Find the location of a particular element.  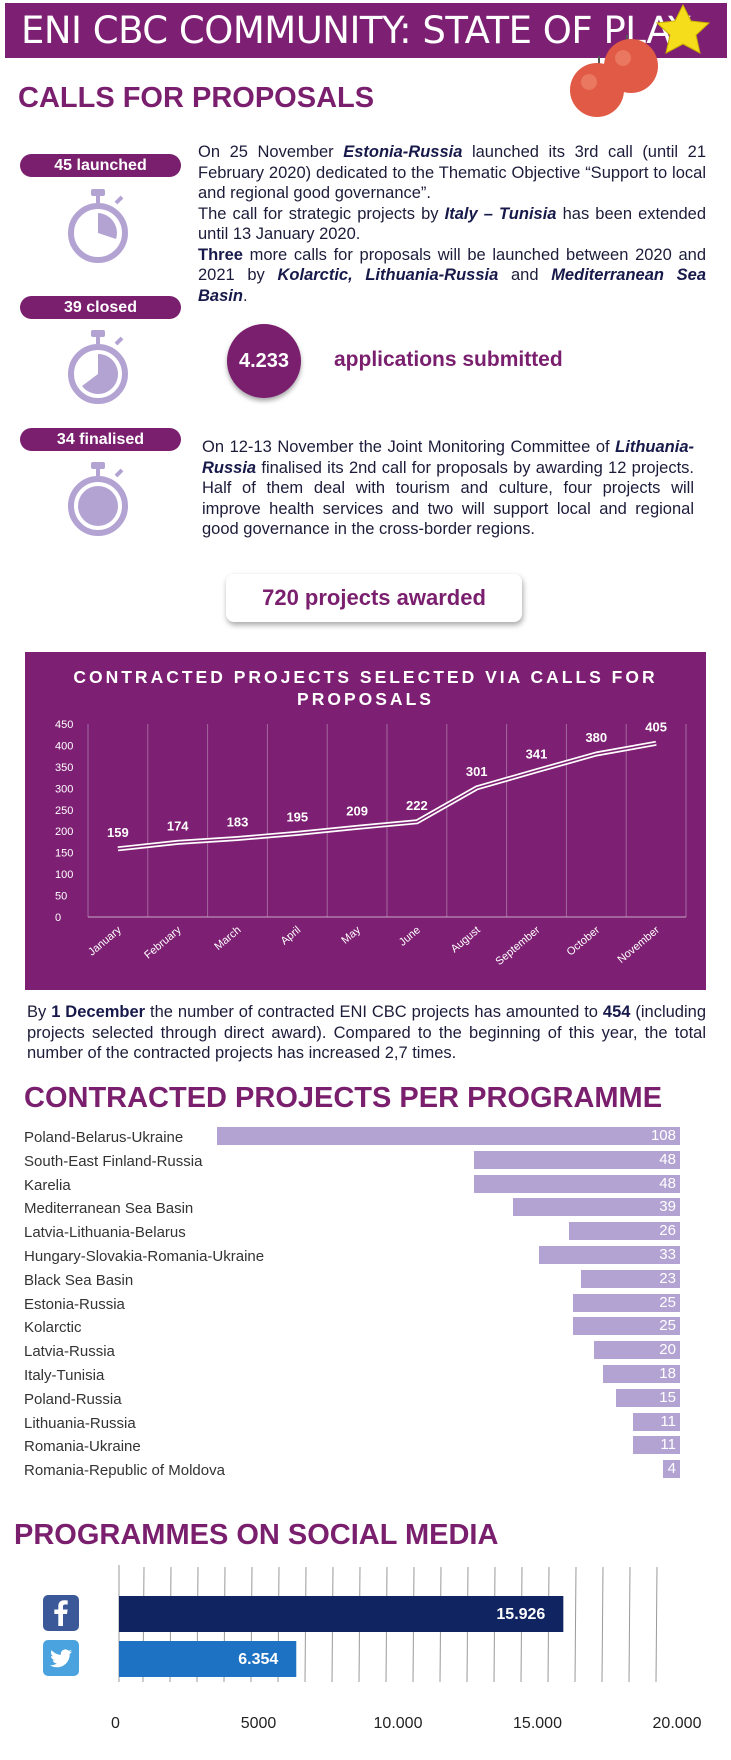

programme-label: Lithuania-Russia is located at coordinates (80, 1423).